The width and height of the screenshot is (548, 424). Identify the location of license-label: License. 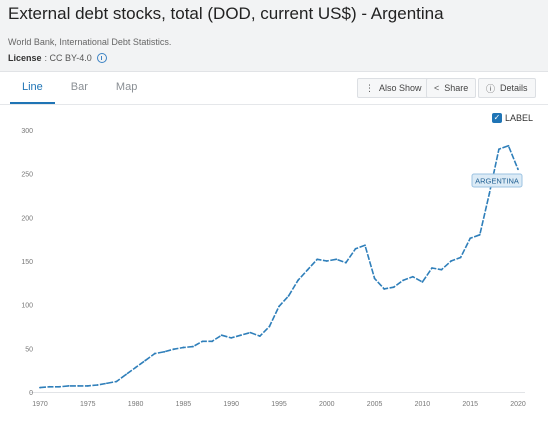
(25, 58).